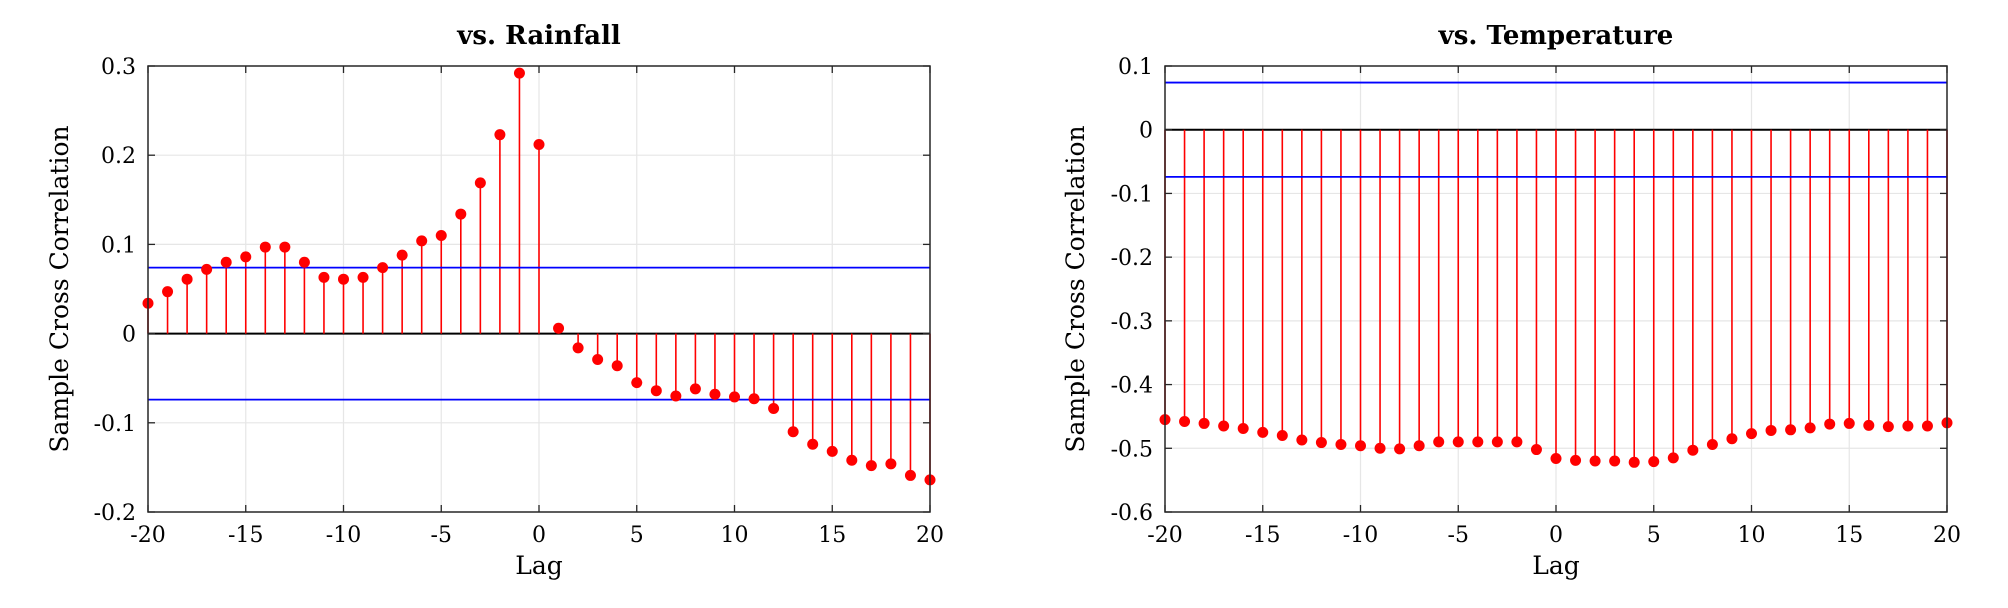 Image resolution: width=2008 pixels, height=608 pixels. Describe the element at coordinates (1654, 535) in the screenshot. I see `x-tick-label-temperature: 5` at that location.